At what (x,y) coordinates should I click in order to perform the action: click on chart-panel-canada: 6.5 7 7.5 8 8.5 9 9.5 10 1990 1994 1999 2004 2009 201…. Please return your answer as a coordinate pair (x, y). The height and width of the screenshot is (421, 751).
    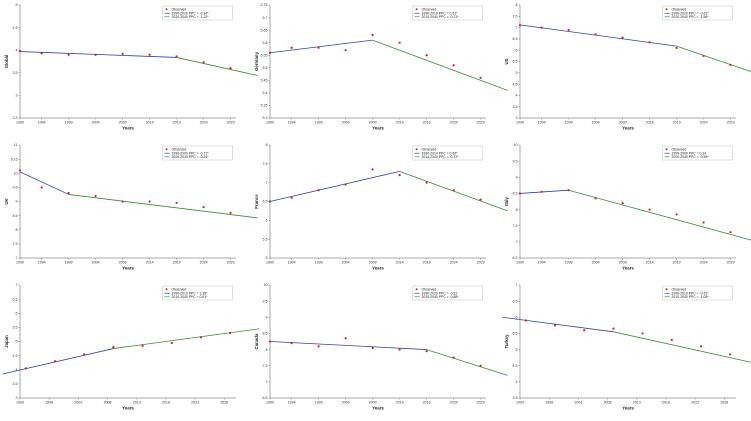
    Looking at the image, I should click on (381, 347).